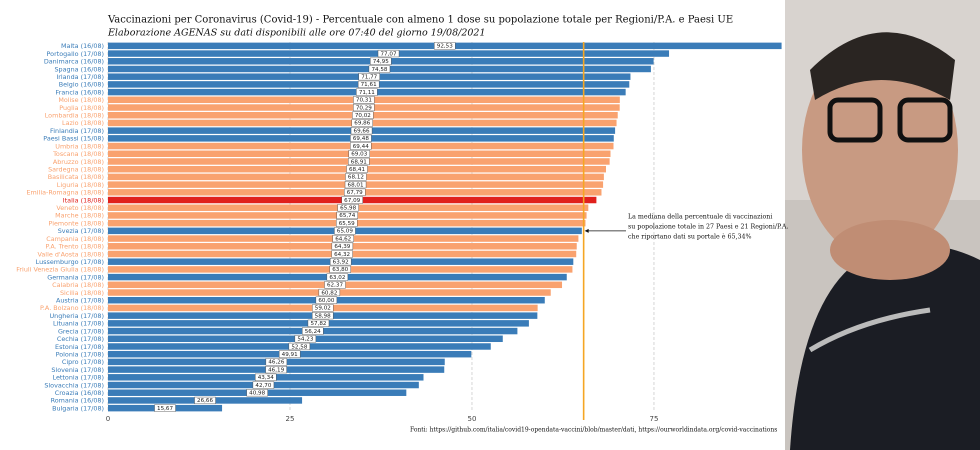 This screenshot has width=980, height=450. I want to click on y-tick-label: Friuli Venezia Giulia (18/08), so click(60, 270).